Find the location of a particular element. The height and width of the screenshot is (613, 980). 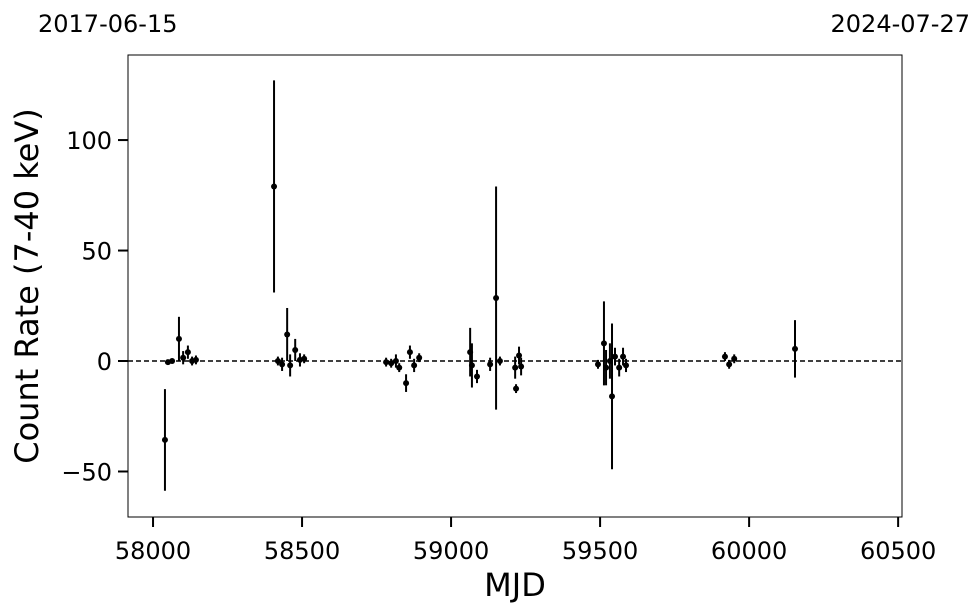

x-axis-label: MJD is located at coordinates (515, 585).